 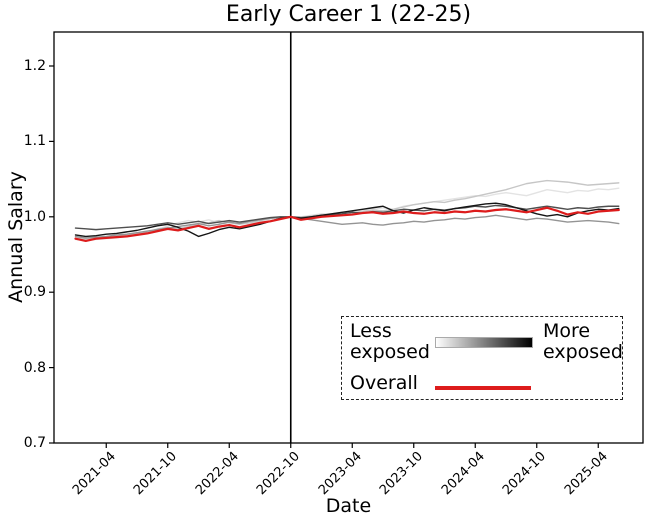 I want to click on y-tick-label: 0.7, so click(x=34, y=443).